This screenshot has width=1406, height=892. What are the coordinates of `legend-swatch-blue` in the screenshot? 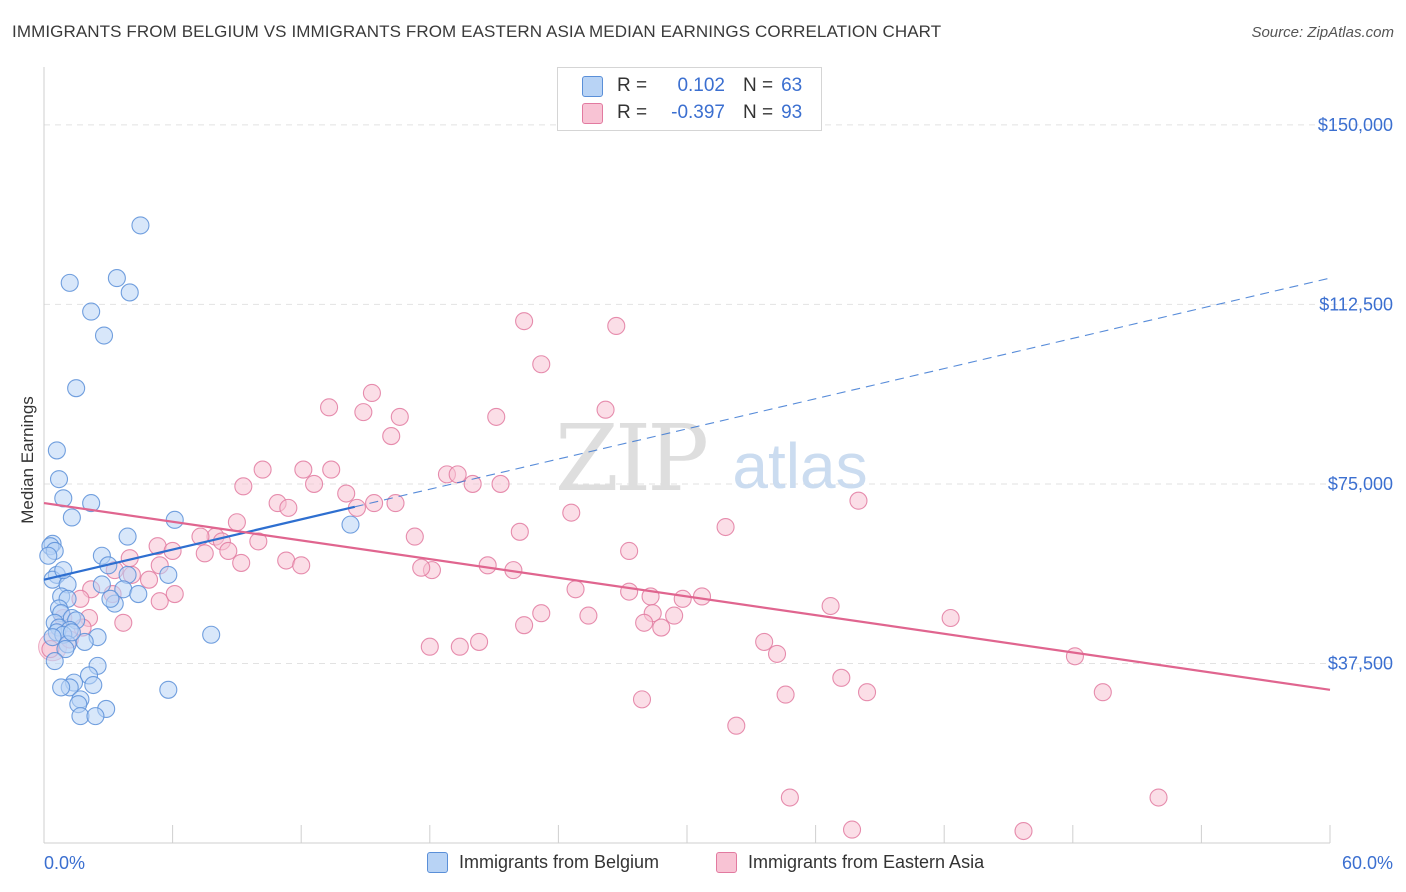 It's located at (592, 86).